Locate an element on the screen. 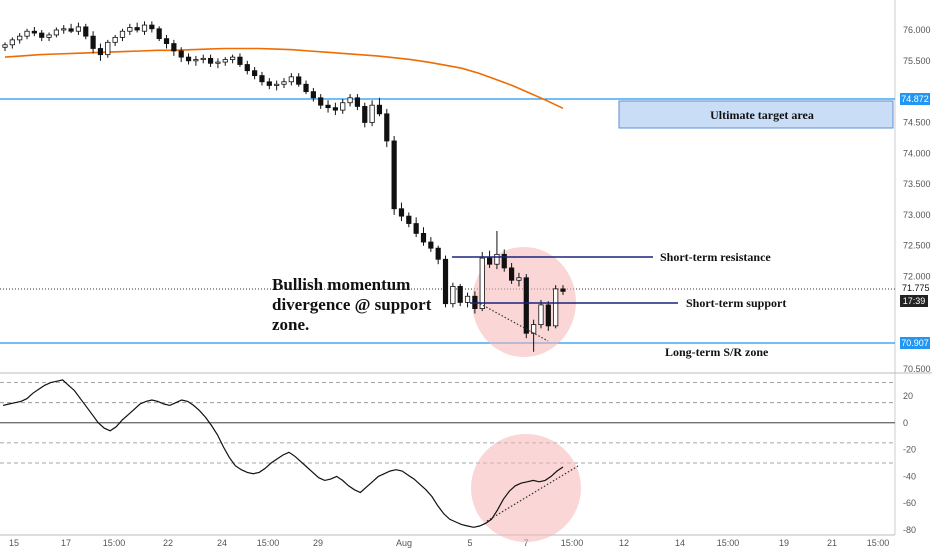 This screenshot has width=932, height=550. price-divergence-trendline is located at coordinates (512, 321).